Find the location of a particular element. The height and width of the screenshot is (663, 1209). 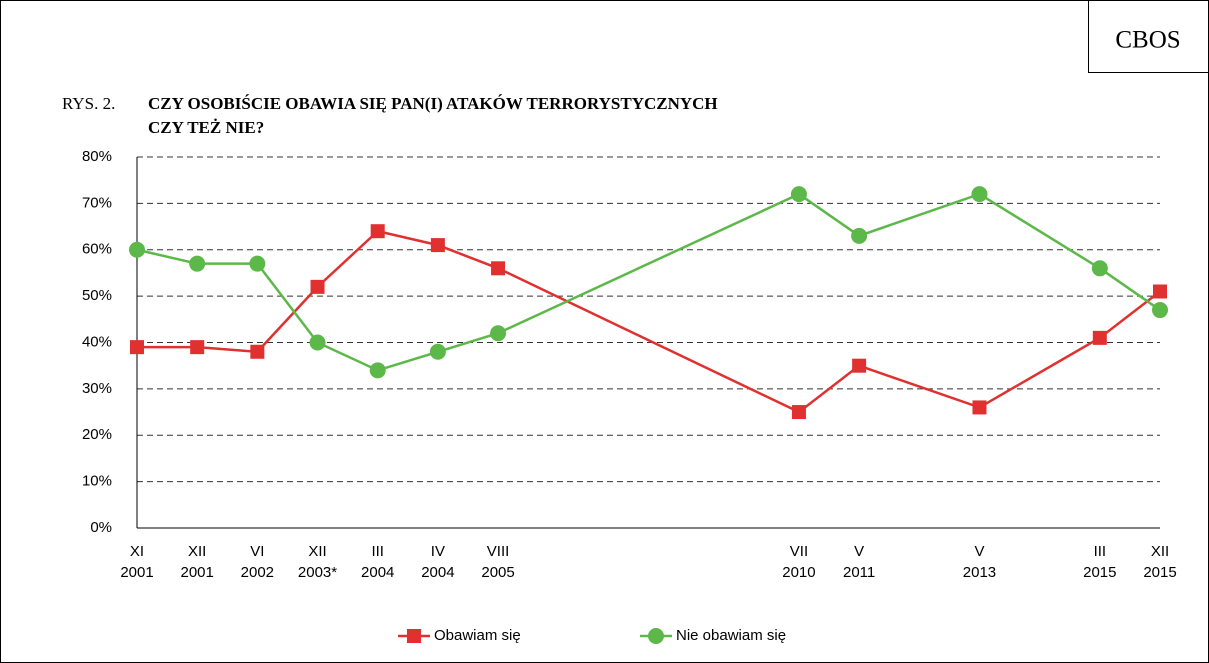

x-tick-label: VII is located at coordinates (799, 551).